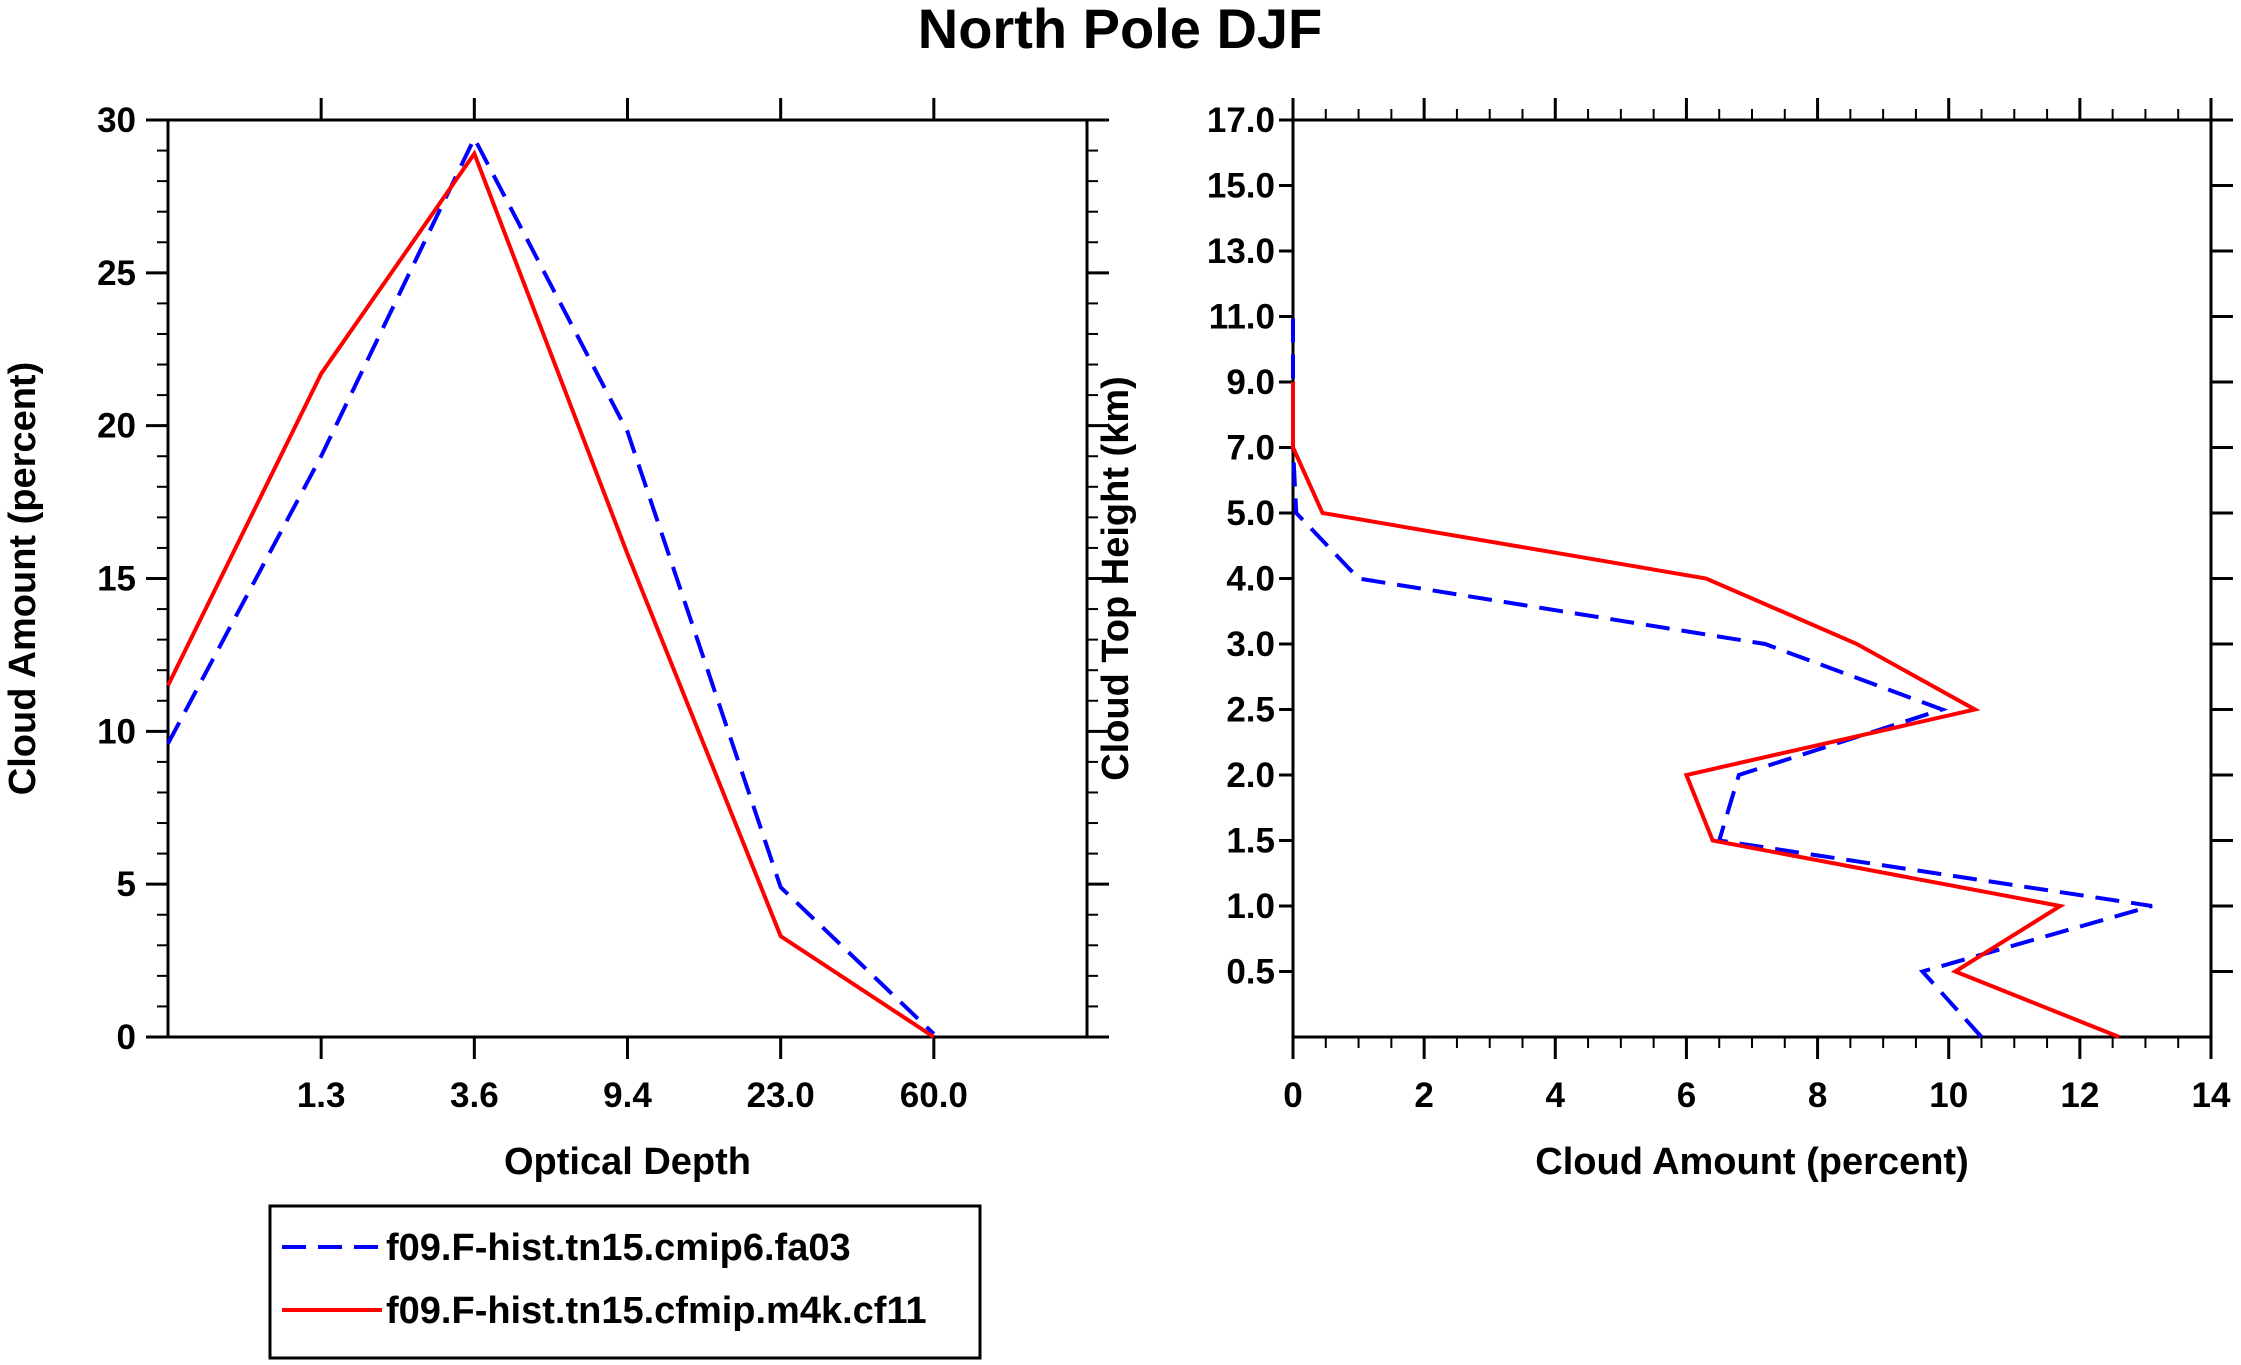 This screenshot has width=2241, height=1365. I want to click on x-tick-label: 6, so click(1686, 1095).